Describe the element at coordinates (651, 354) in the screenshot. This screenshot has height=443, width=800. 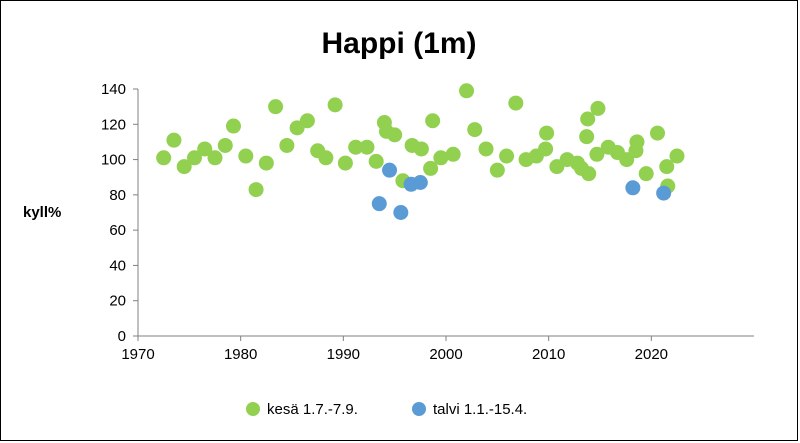
I see `x-tick-label: 2020` at that location.